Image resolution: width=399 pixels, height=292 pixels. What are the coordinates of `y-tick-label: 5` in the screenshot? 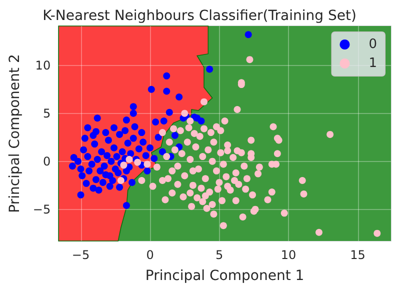 It's located at (46, 113).